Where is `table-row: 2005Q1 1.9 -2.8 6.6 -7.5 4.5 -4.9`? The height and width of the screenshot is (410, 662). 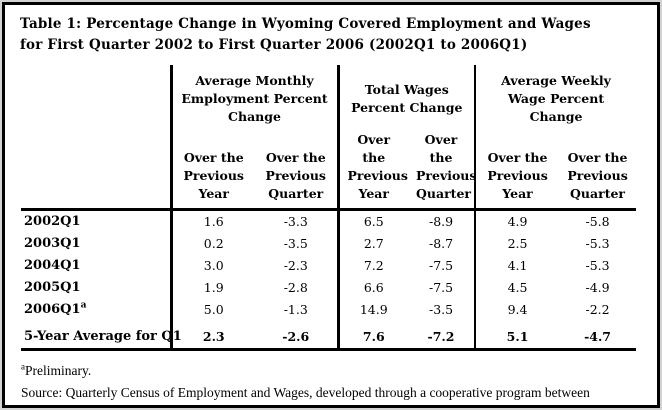
table-row: 2005Q1 1.9 -2.8 6.6 -7.5 4.5 -4.9 is located at coordinates (328, 287).